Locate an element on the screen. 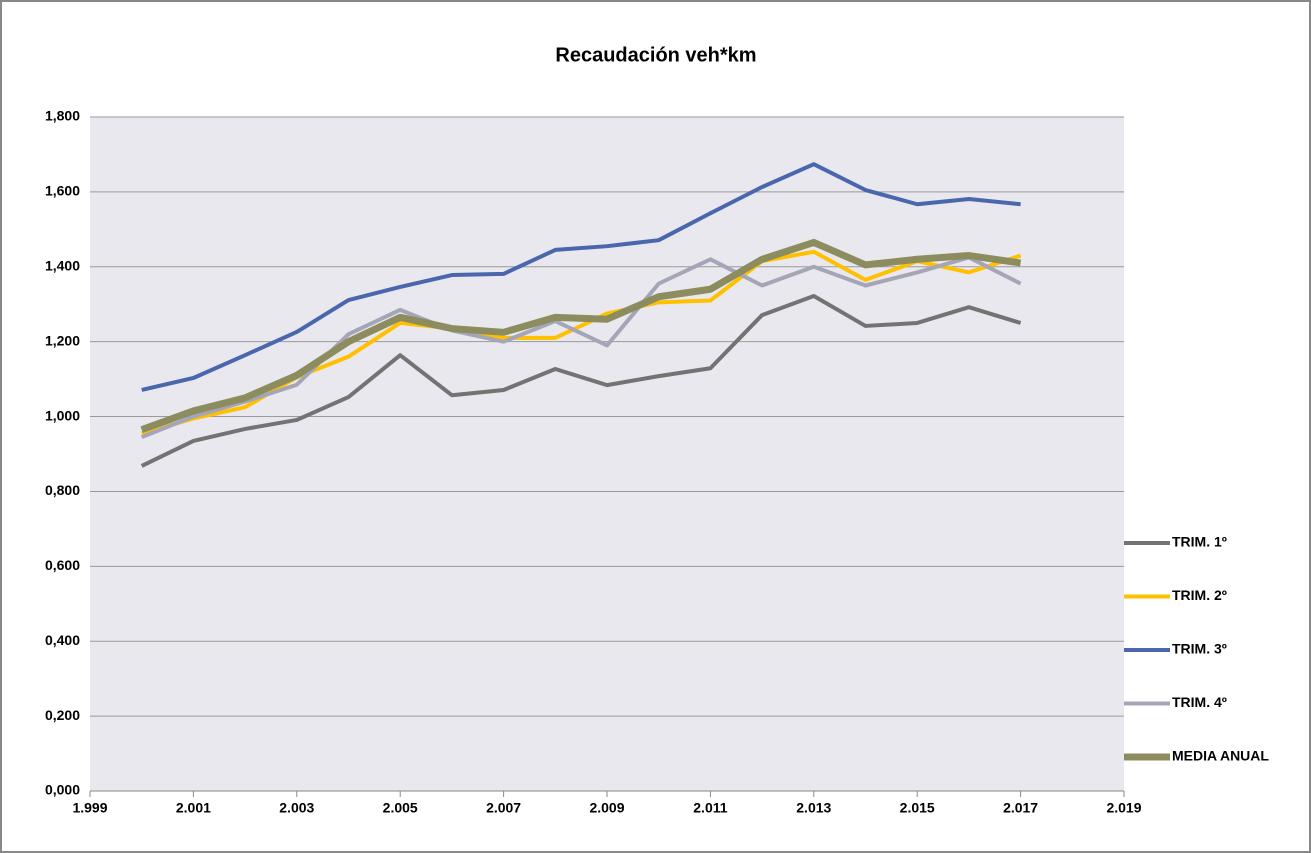  legend-label: TRIM. 1º is located at coordinates (1199, 542).